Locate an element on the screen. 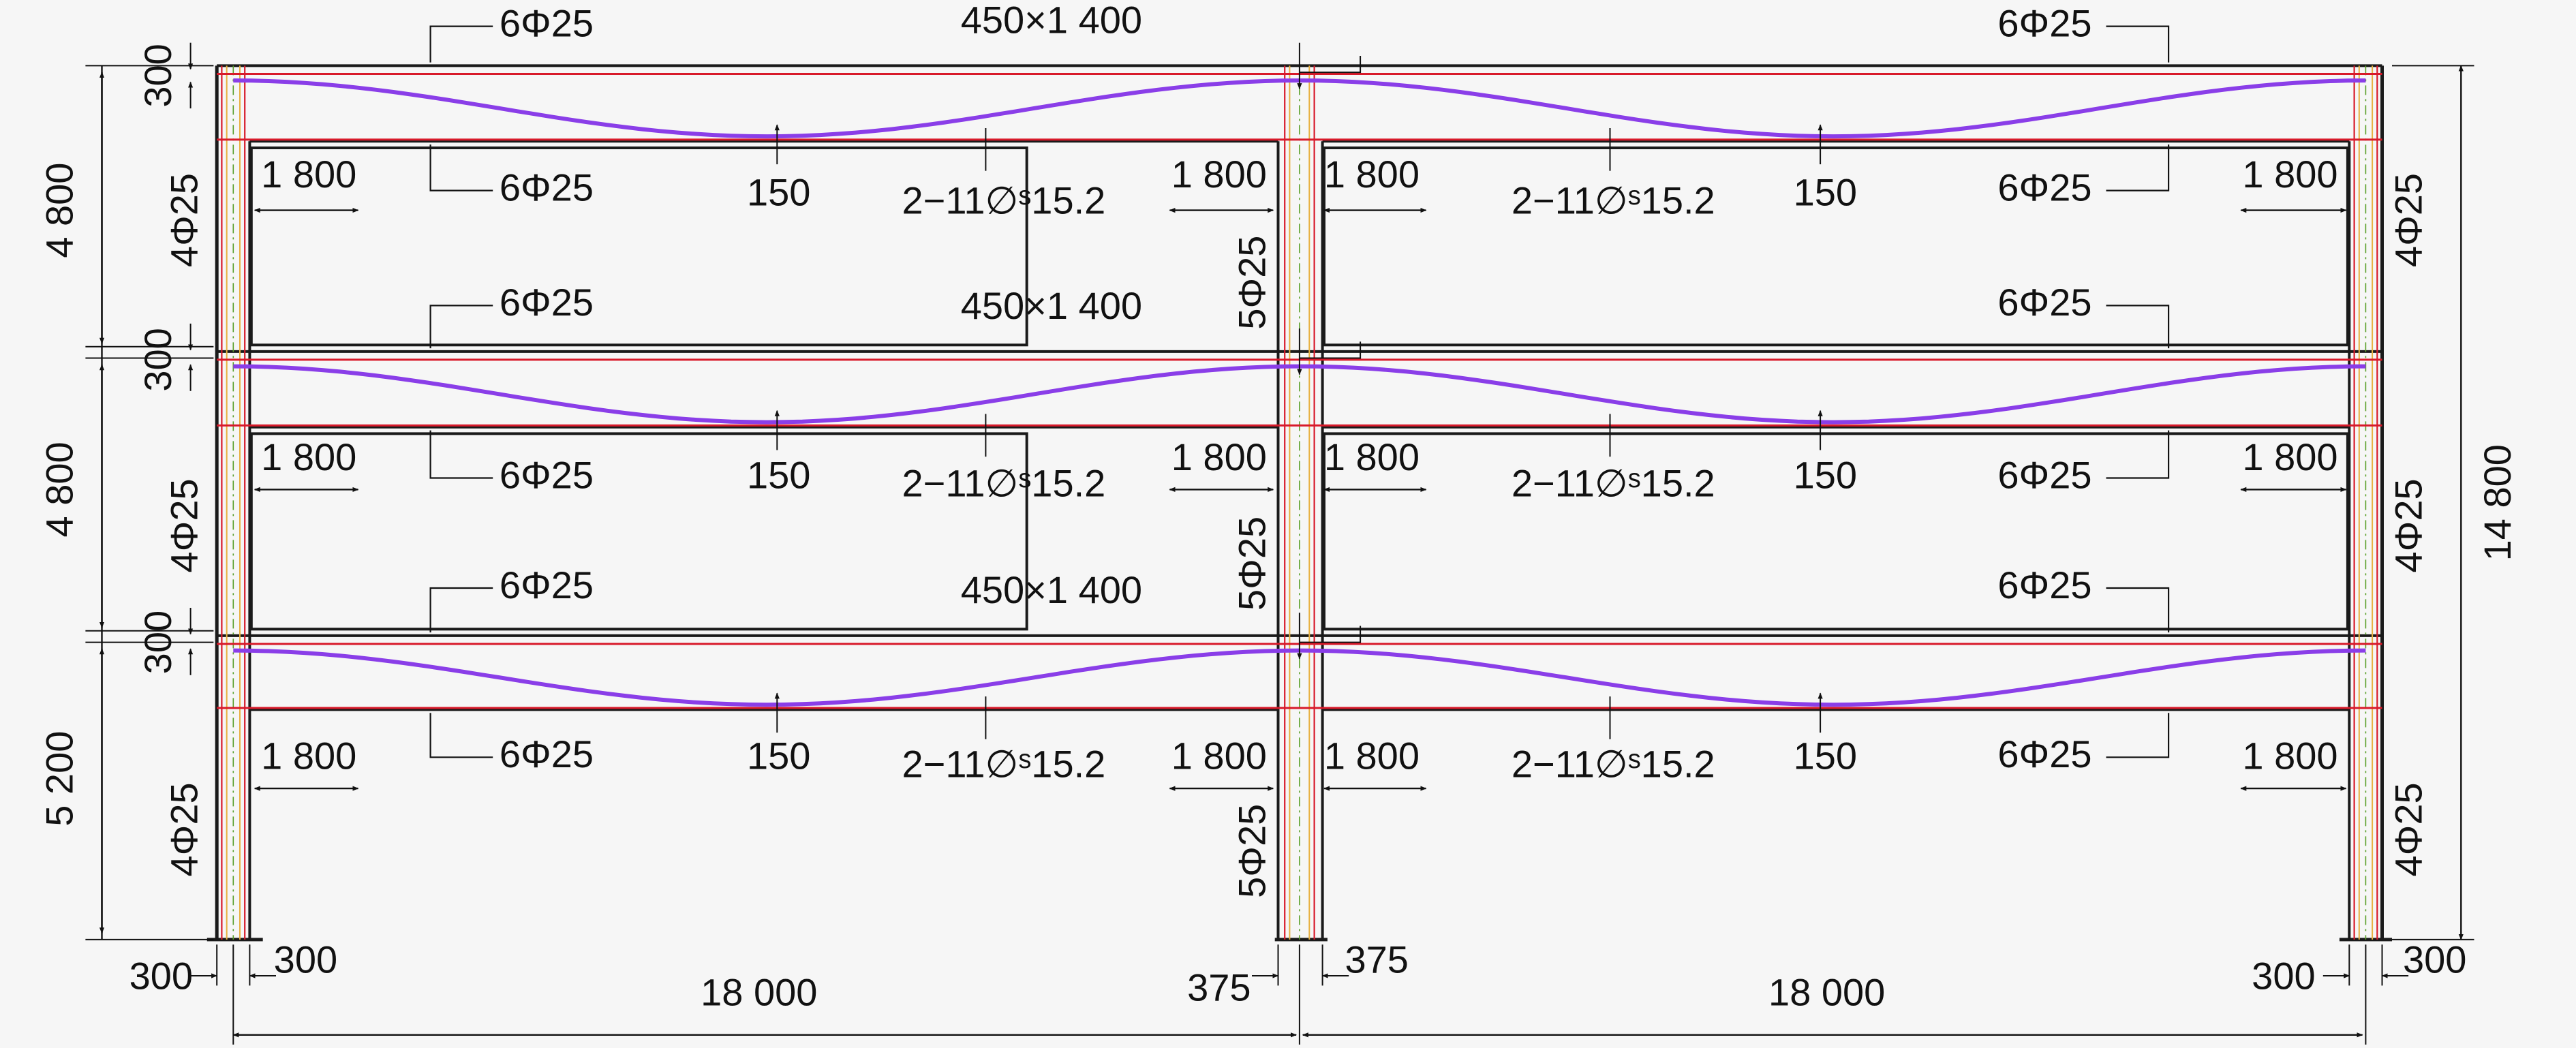  span-label-right: 18 000 is located at coordinates (1826, 992).